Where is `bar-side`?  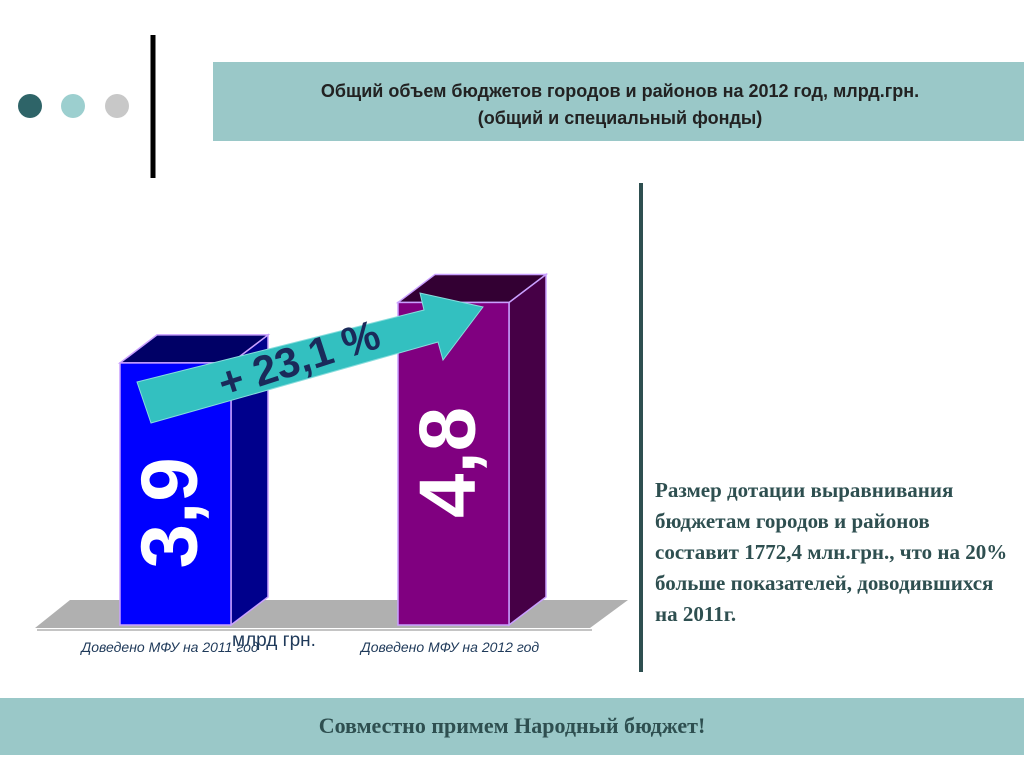
bar-side is located at coordinates (527, 449).